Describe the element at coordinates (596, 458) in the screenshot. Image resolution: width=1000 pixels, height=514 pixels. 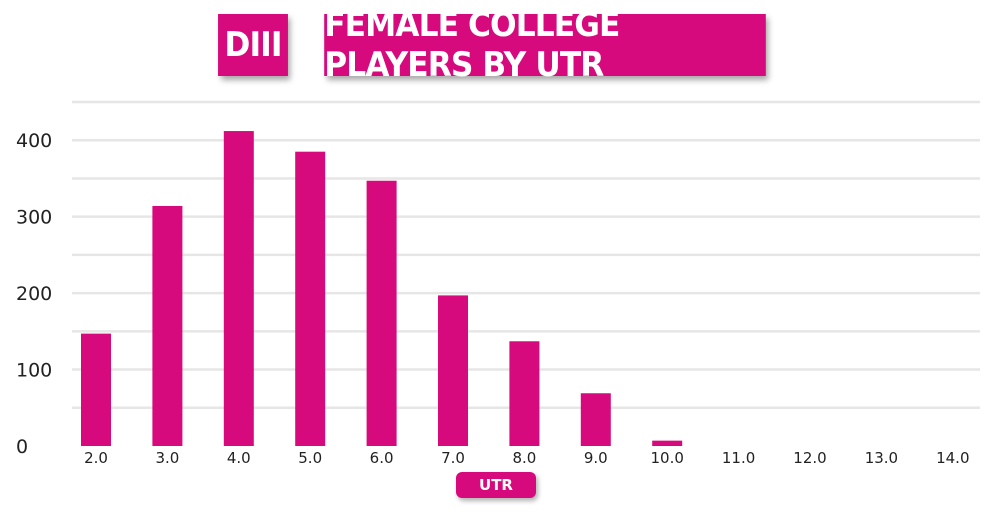
I see `x-tick-label: 9.0` at that location.